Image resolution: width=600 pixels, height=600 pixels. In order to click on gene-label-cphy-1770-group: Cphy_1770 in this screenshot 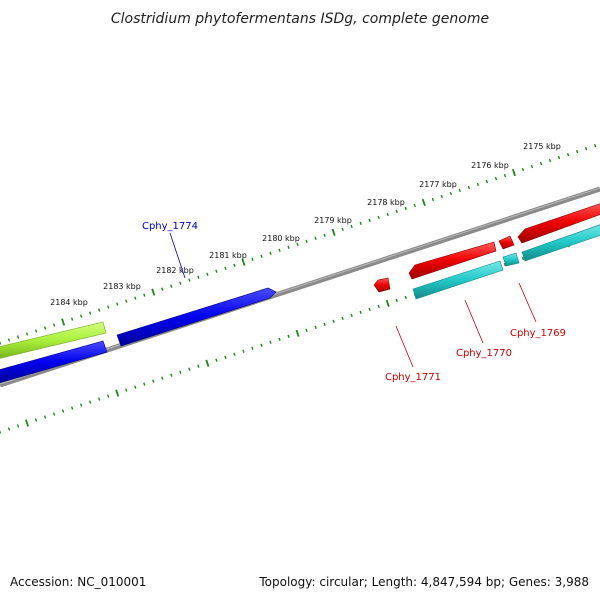, I will do `click(484, 329)`.